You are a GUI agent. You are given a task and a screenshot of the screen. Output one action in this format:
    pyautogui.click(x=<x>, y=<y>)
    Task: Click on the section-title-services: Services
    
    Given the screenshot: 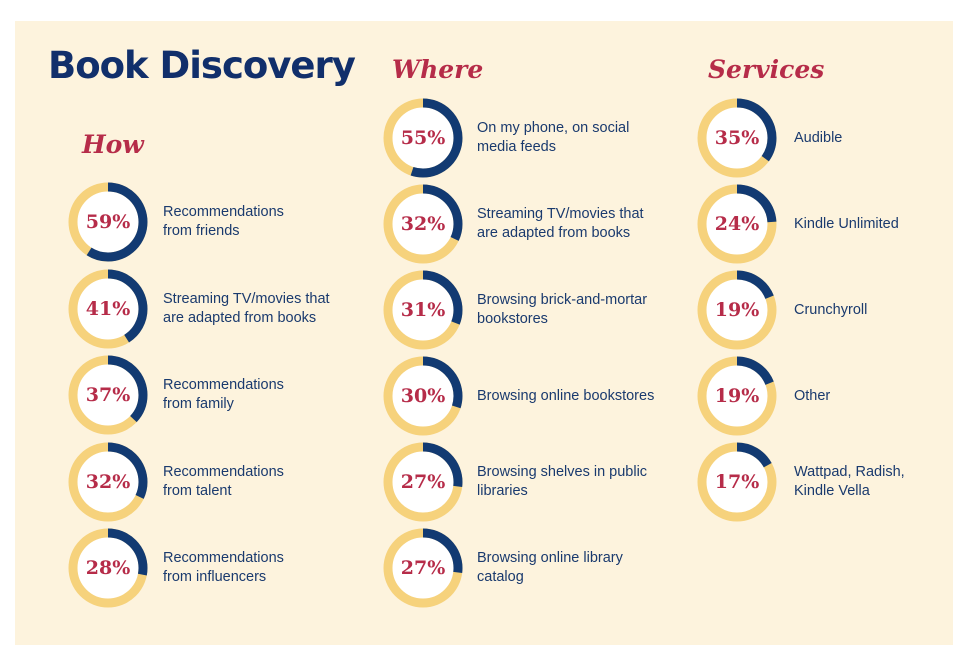 What is the action you would take?
    pyautogui.click(x=766, y=69)
    